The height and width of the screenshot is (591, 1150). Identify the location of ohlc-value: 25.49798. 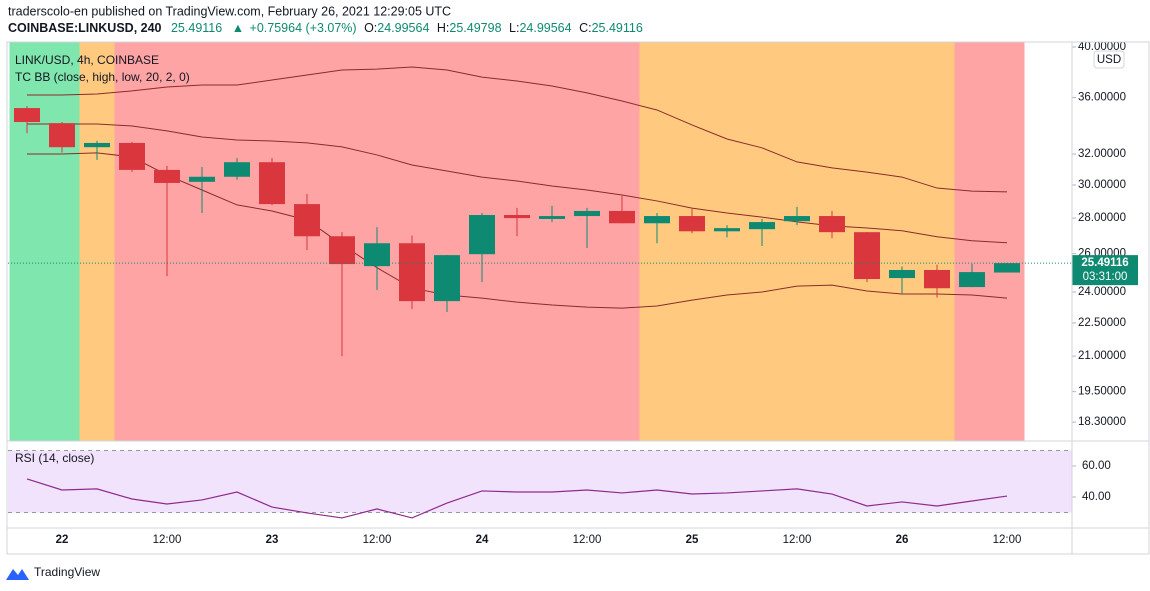
(475, 28).